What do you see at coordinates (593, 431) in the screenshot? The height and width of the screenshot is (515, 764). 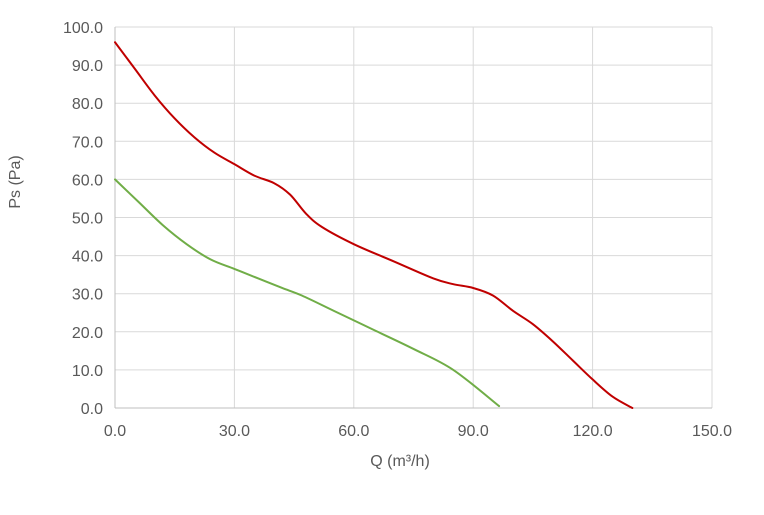 I see `x-tick-label: 120.0` at bounding box center [593, 431].